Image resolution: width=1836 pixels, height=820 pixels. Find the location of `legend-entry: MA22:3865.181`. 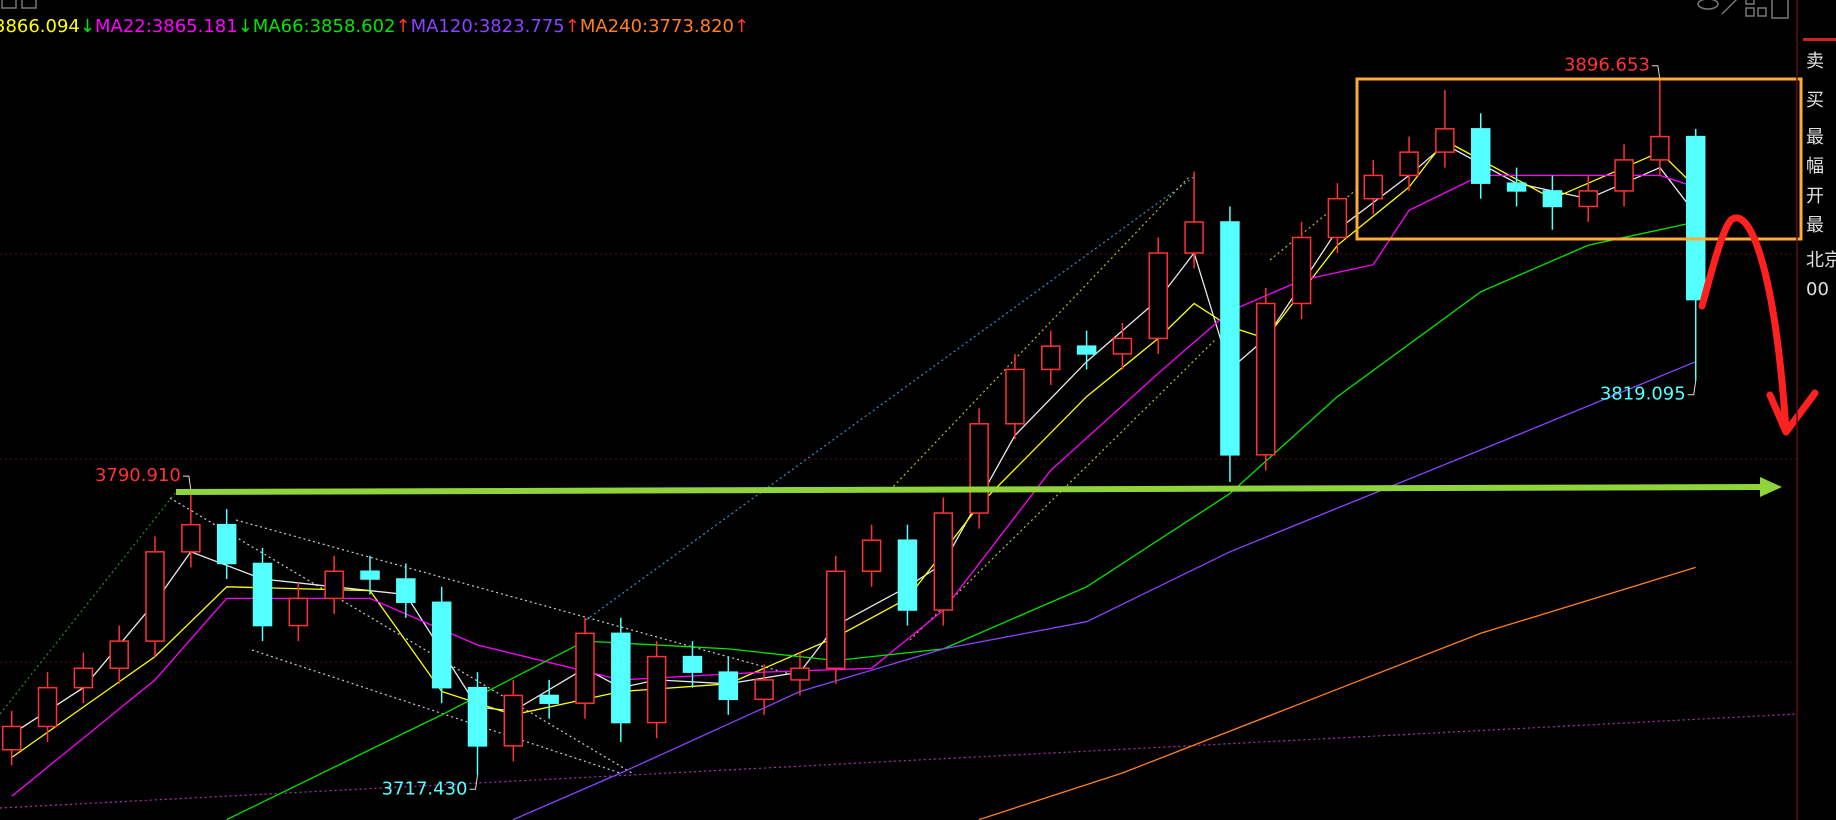

legend-entry: MA22:3865.181 is located at coordinates (166, 26).